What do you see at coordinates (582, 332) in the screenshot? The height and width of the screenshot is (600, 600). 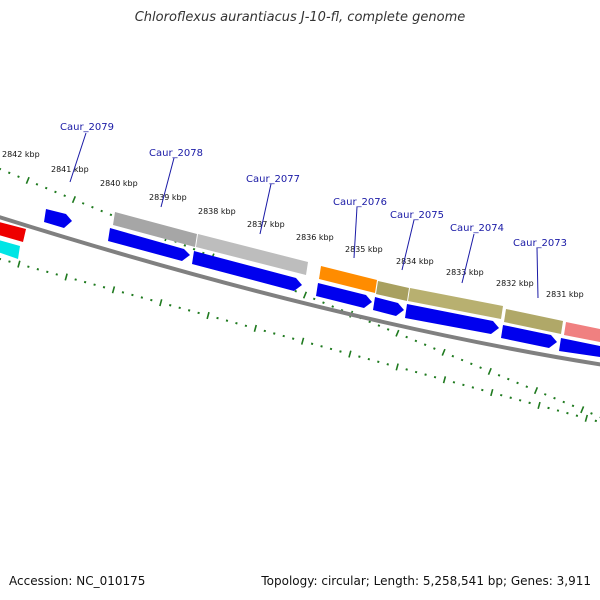 I see `feature-salmon` at bounding box center [582, 332].